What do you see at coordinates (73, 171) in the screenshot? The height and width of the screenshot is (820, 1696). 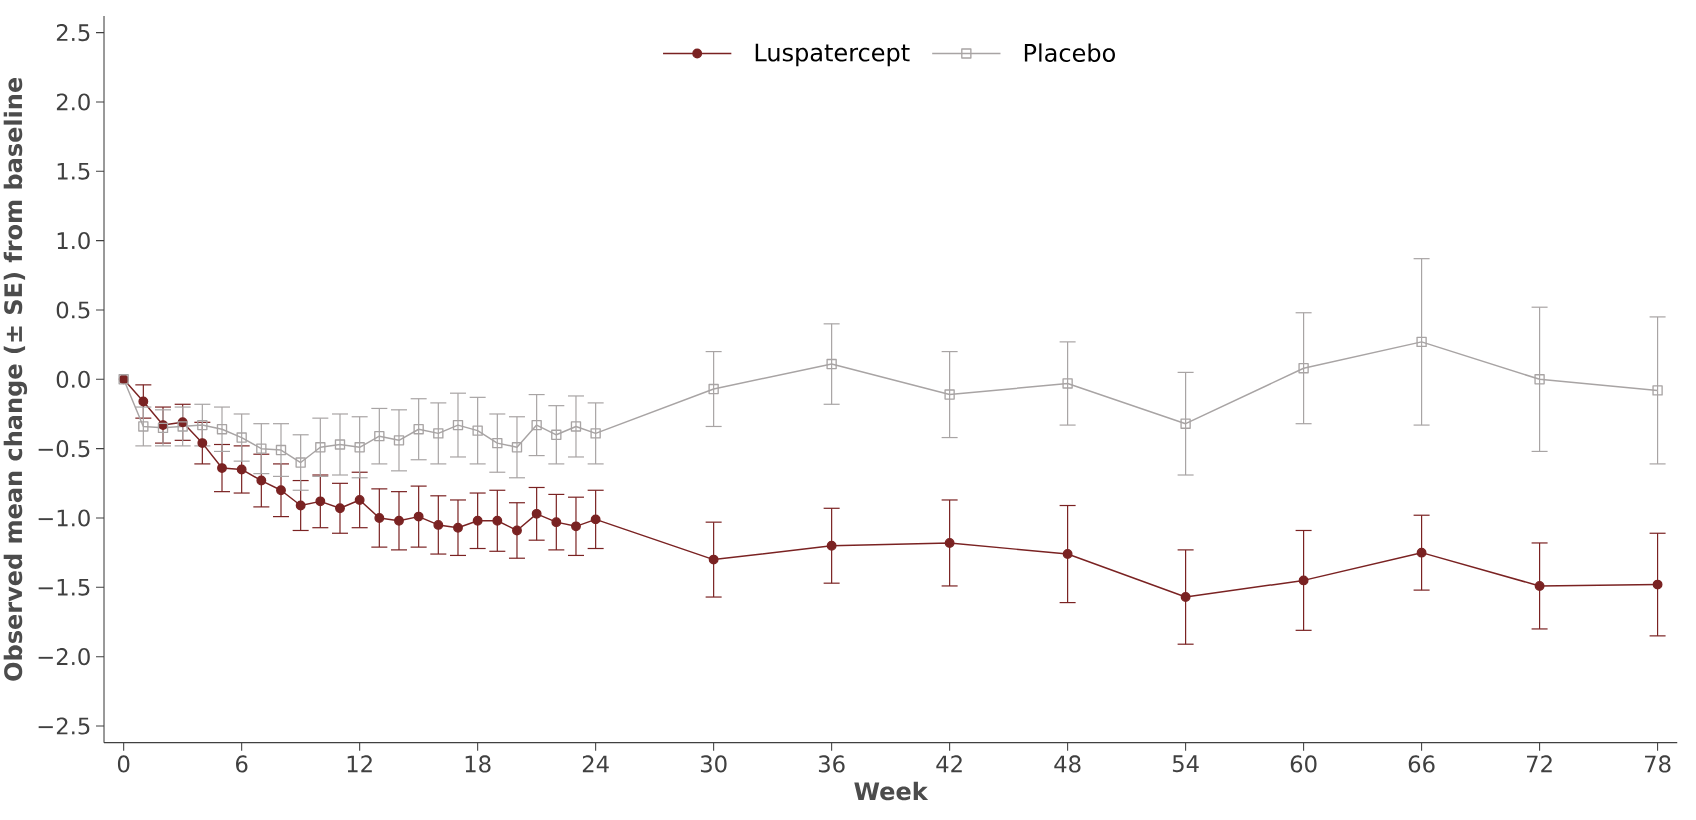 I see `y-tick-label: 1.5` at bounding box center [73, 171].